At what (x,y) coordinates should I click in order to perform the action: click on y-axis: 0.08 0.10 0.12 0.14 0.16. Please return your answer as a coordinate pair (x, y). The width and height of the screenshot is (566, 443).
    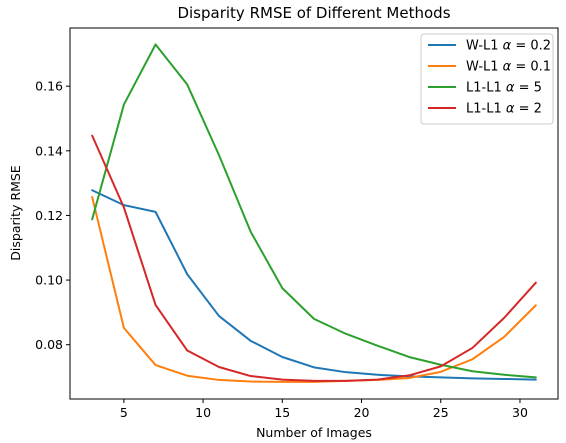
    Looking at the image, I should click on (52, 215).